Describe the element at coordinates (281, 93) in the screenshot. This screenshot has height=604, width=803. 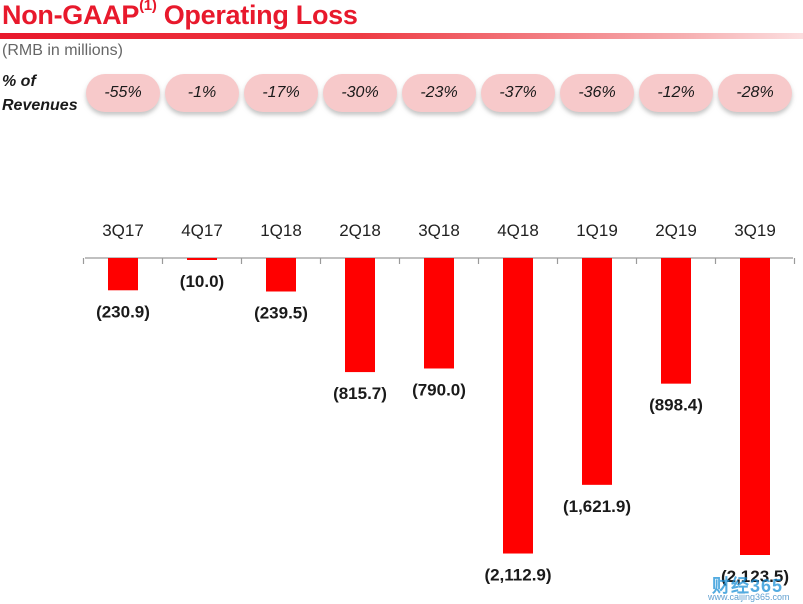
I see `percent-pill: -17%` at that location.